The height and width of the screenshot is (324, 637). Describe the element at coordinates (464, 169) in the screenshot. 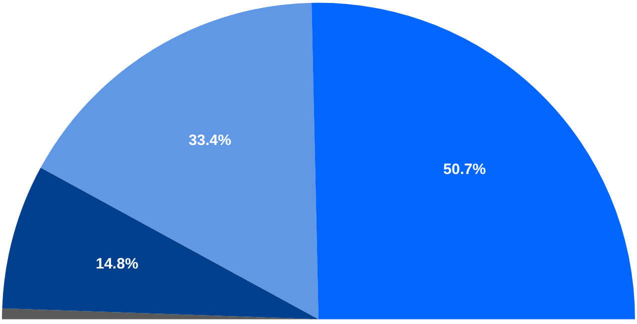

I see `data-label: 50.7%` at that location.